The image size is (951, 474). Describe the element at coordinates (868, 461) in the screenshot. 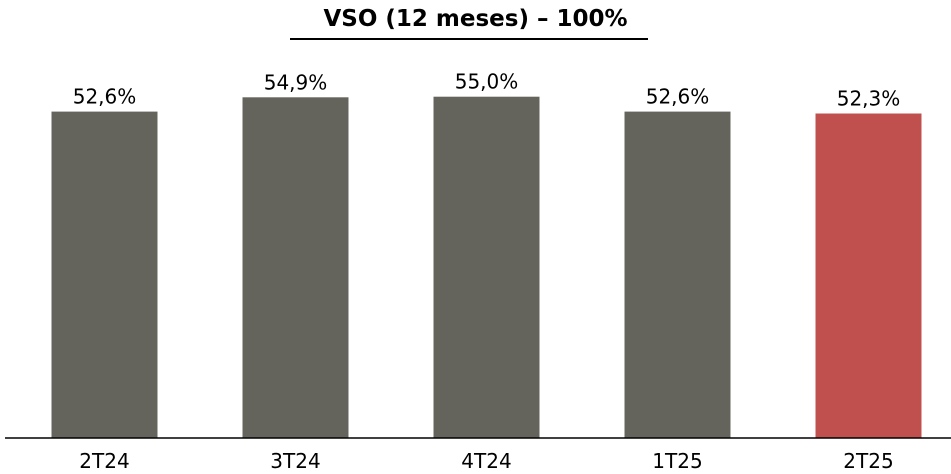

I see `x-tick-label-2t25: 2T25` at that location.